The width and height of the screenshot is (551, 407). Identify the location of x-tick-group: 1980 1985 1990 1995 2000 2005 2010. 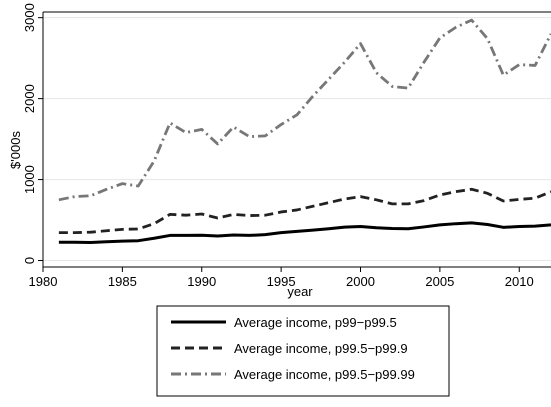
(281, 278).